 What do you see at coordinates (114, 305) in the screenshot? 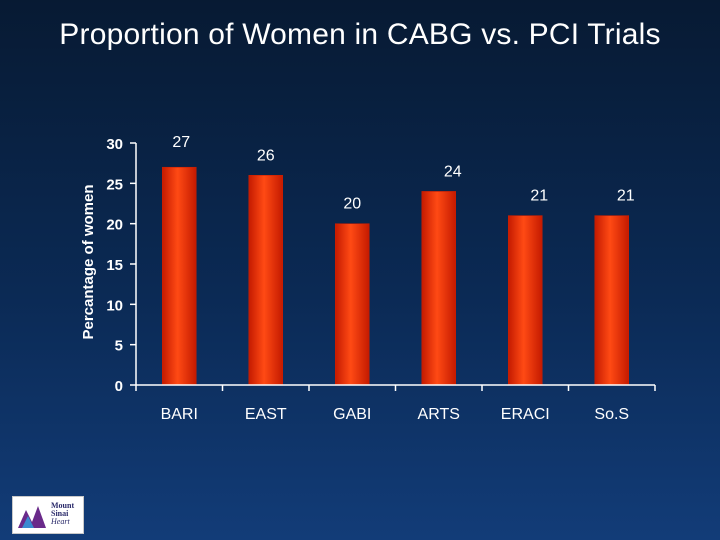
I see `y-tick-label: 10` at bounding box center [114, 305].